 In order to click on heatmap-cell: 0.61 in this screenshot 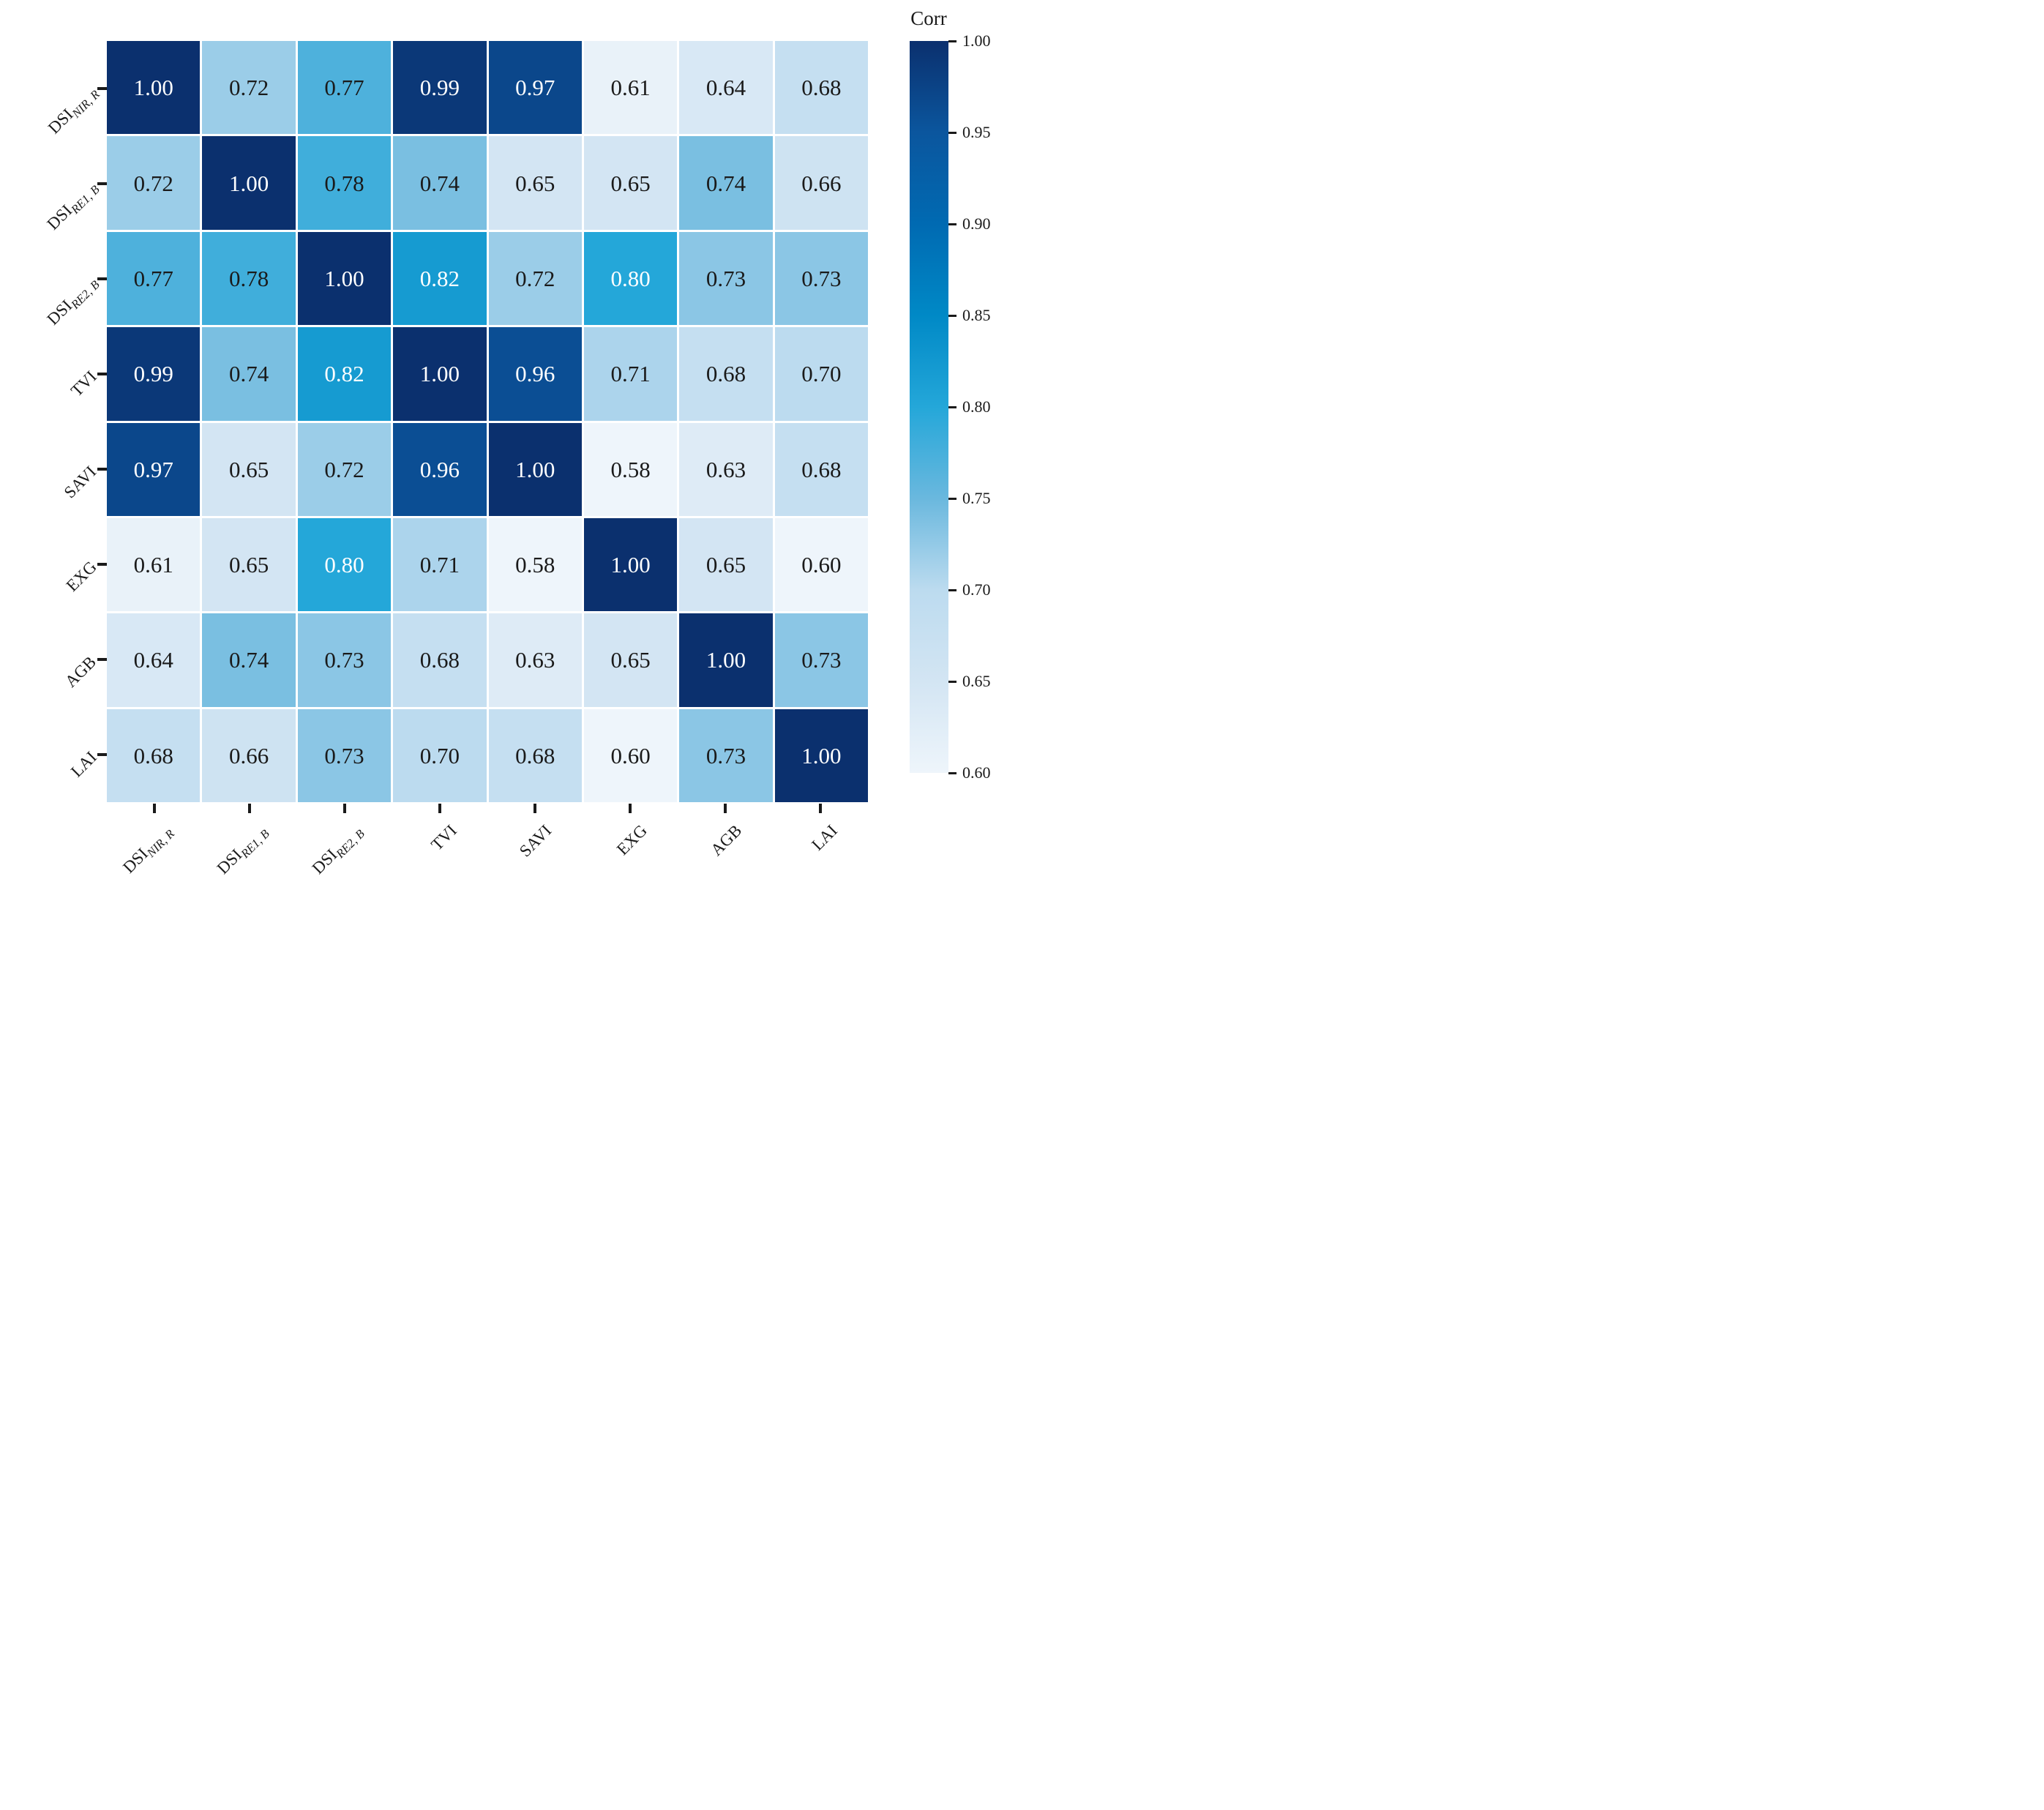, I will do `click(154, 564)`.